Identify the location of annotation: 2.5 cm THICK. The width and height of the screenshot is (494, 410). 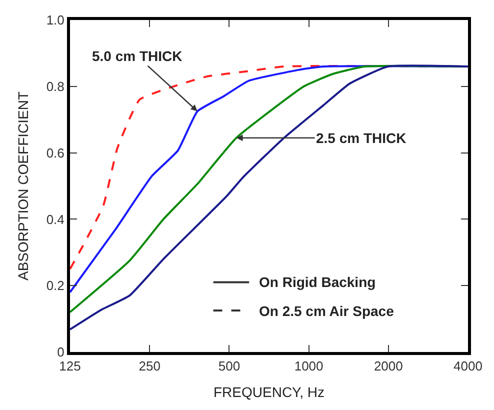
(361, 138).